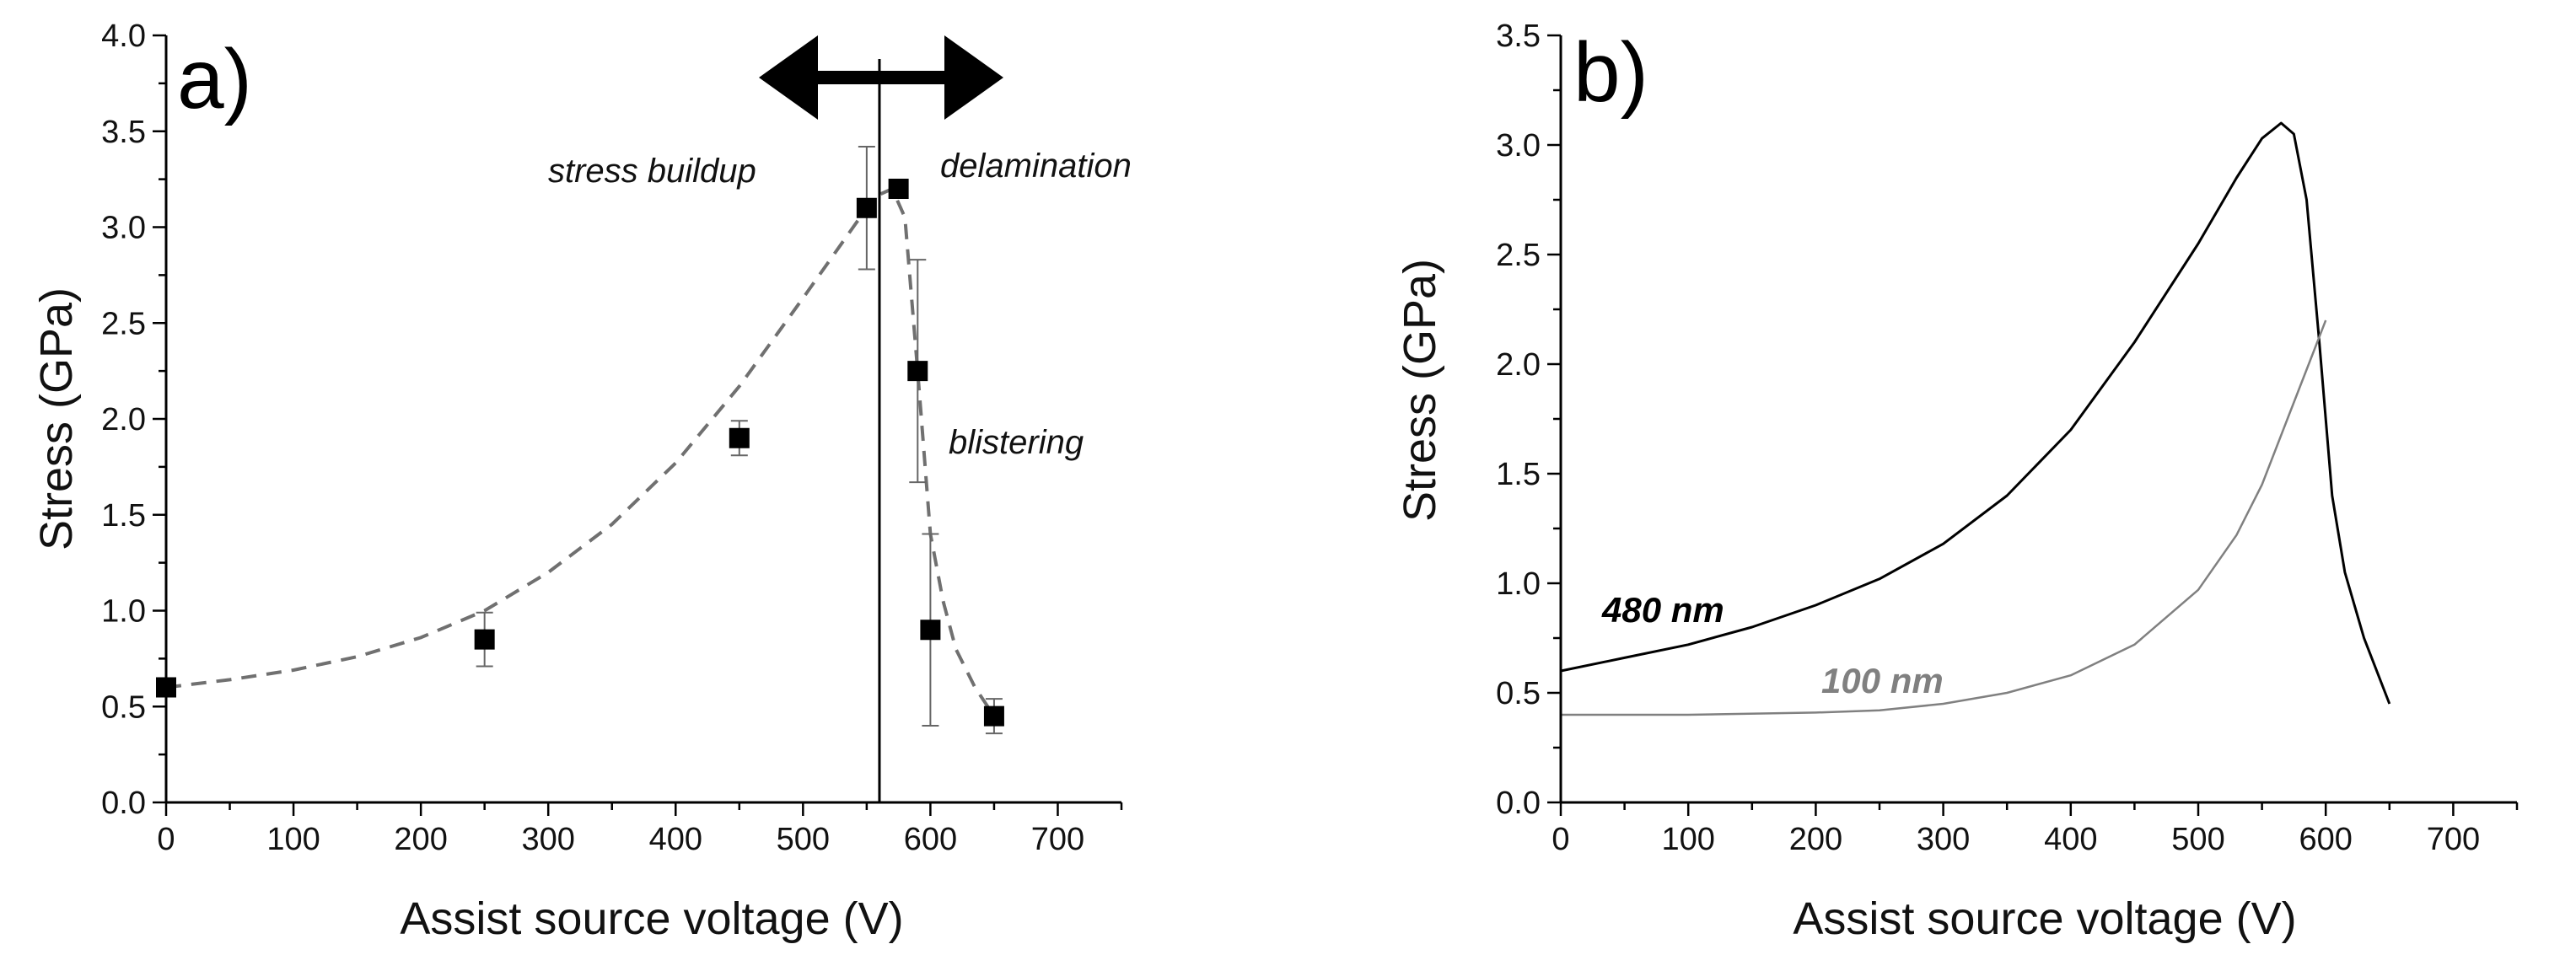 The height and width of the screenshot is (971, 2576). I want to click on panel-a-y-tick-label: 0.0, so click(124, 803).